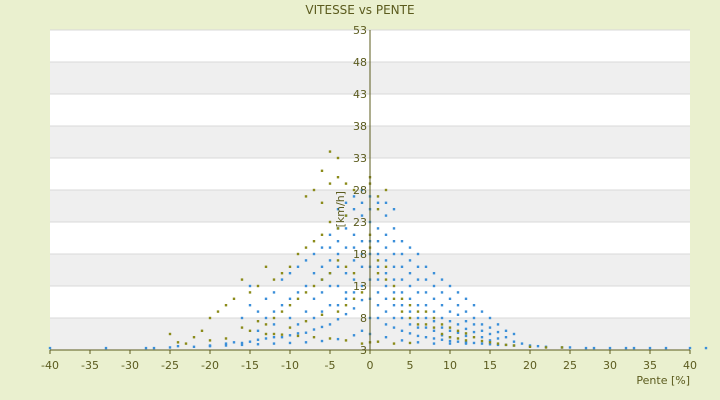  I want to click on x-tick-label: 5, so click(410, 365).